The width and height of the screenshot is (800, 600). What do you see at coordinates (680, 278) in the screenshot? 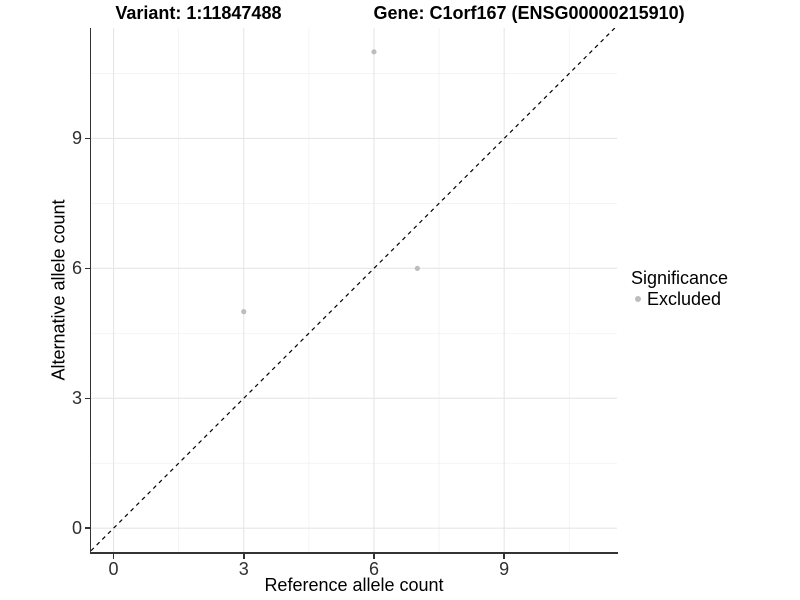
I see `legend-title: Significance` at bounding box center [680, 278].